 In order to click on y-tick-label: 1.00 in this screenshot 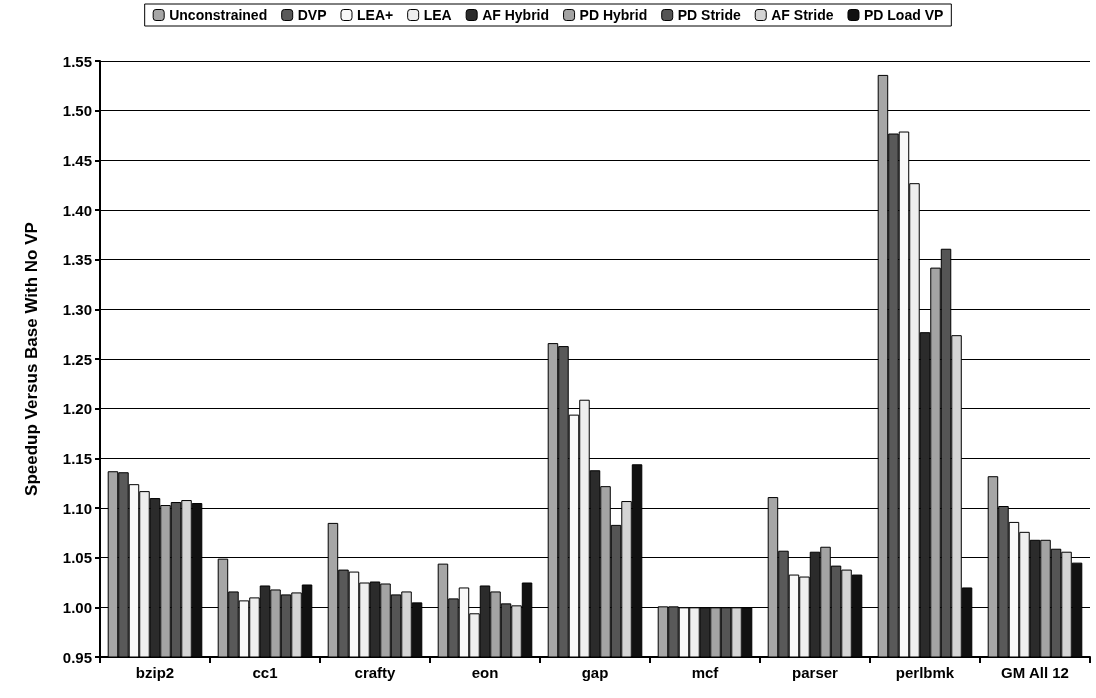, I will do `click(77, 607)`.